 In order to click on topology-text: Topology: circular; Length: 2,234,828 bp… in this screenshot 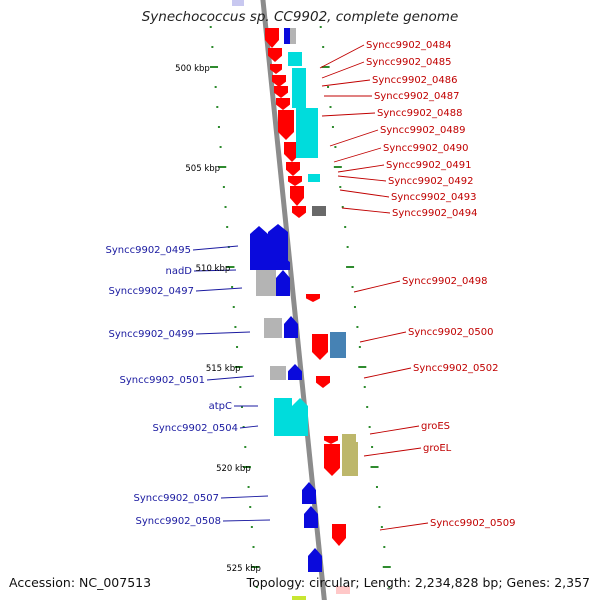, I will do `click(418, 582)`.